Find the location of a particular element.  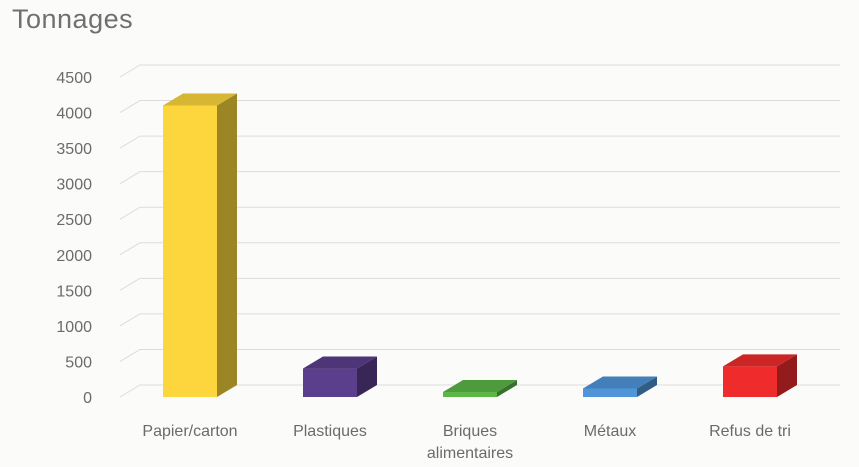

y-tick-label: 2500 is located at coordinates (74, 220).